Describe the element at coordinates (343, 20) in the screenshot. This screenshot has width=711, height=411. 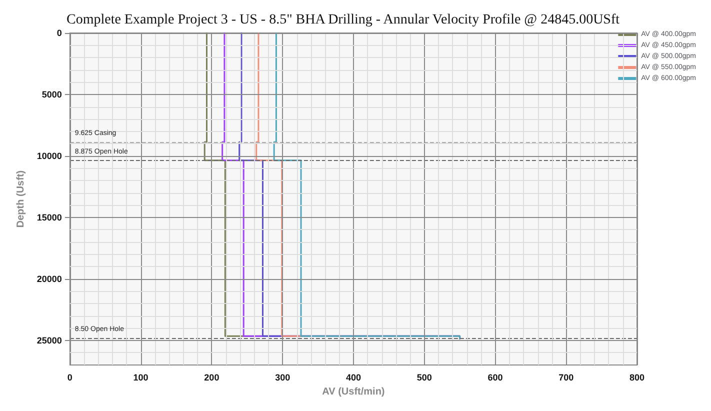
I see `chart-title: Complete Example Project 3 - US - 8.5" BHA Drilling - Annular Velocity Profile @ 24845.00USft` at that location.